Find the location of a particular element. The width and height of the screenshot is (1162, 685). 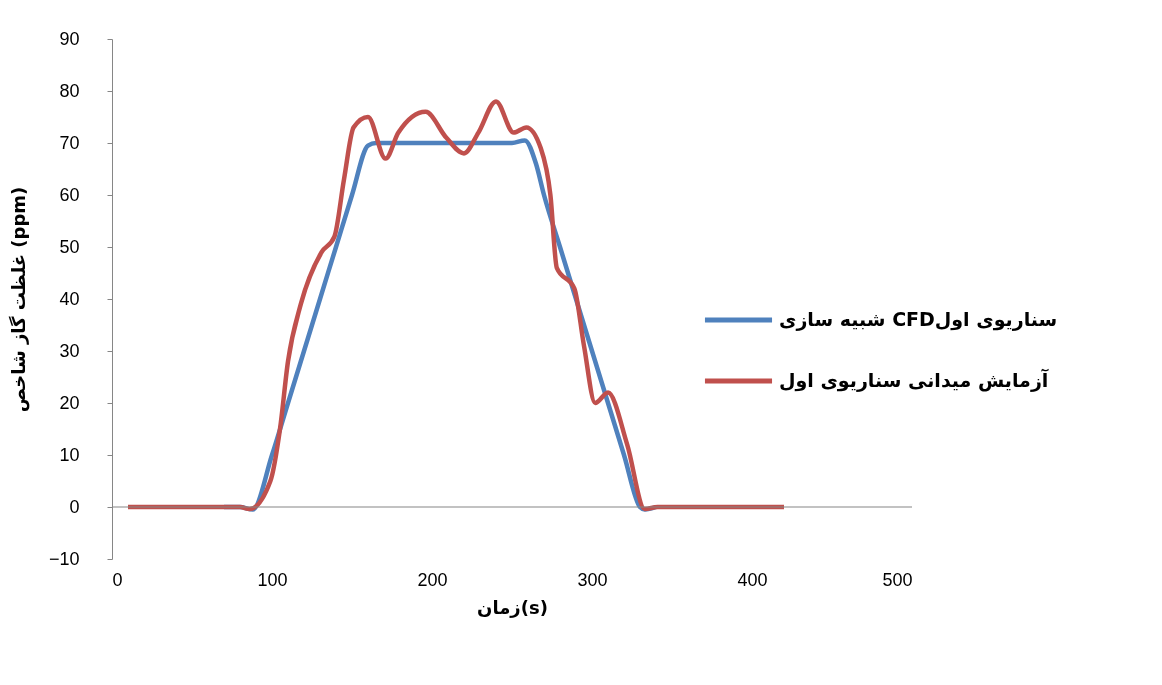

x-tick-label: 0 is located at coordinates (117, 579).